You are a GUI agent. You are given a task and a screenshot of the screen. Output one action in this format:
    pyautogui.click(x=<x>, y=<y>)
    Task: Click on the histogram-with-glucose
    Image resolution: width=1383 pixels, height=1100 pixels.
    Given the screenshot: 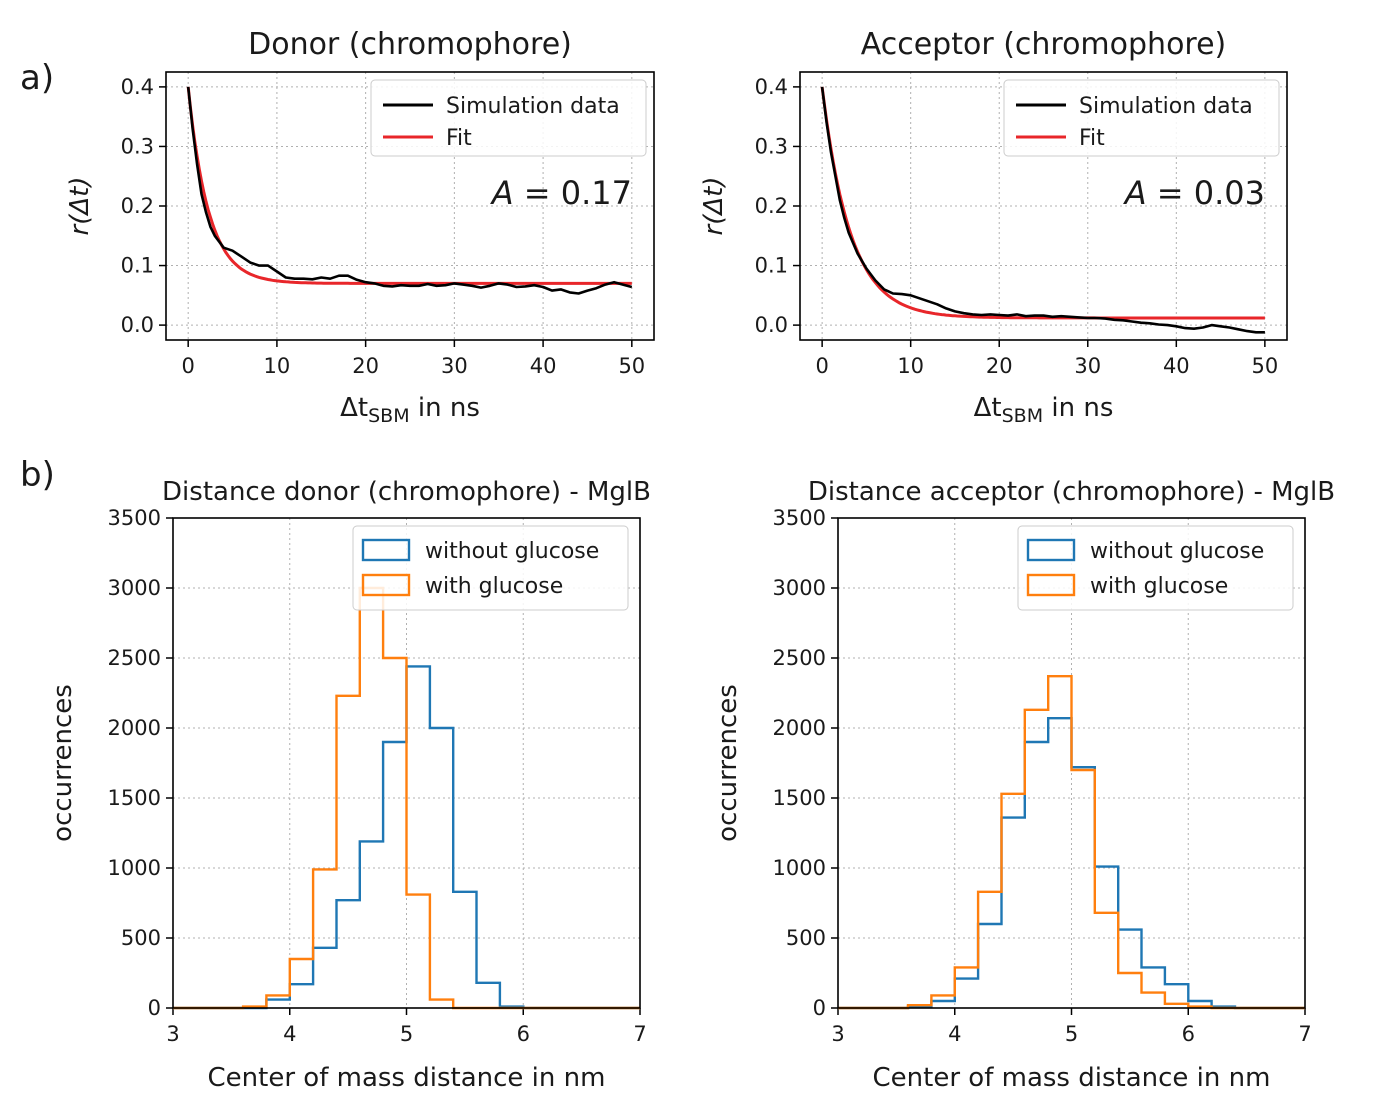 What is the action you would take?
    pyautogui.click(x=1071, y=842)
    